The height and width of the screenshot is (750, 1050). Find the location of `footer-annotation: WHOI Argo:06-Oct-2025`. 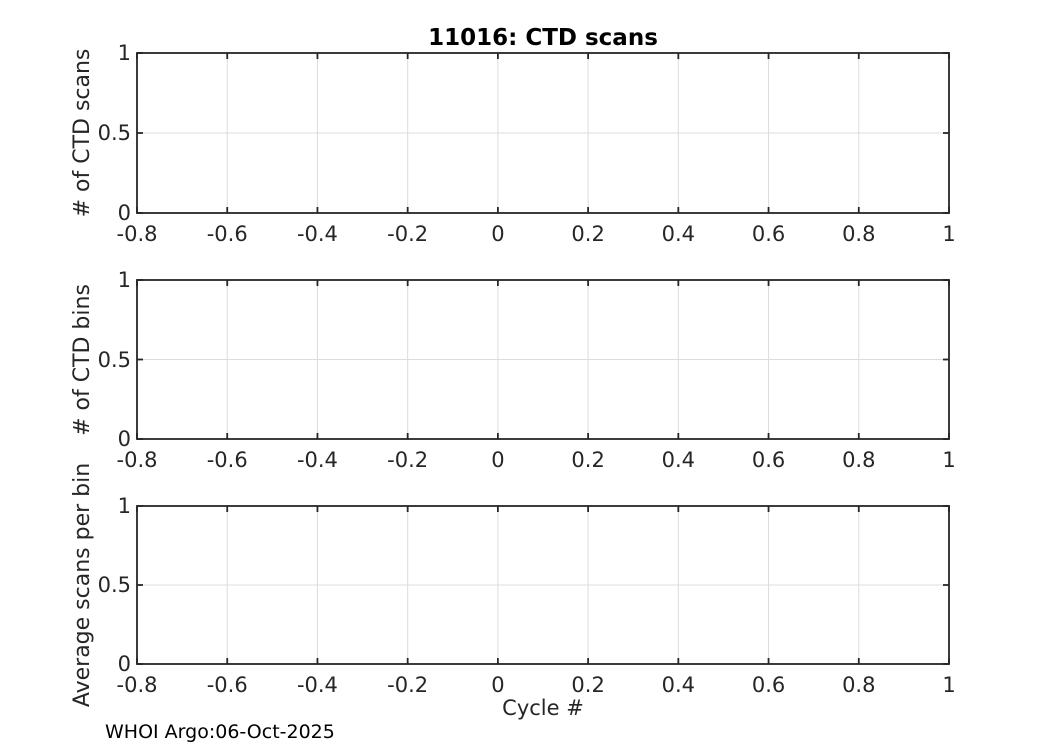

footer-annotation: WHOI Argo:06-Oct-2025 is located at coordinates (220, 732).